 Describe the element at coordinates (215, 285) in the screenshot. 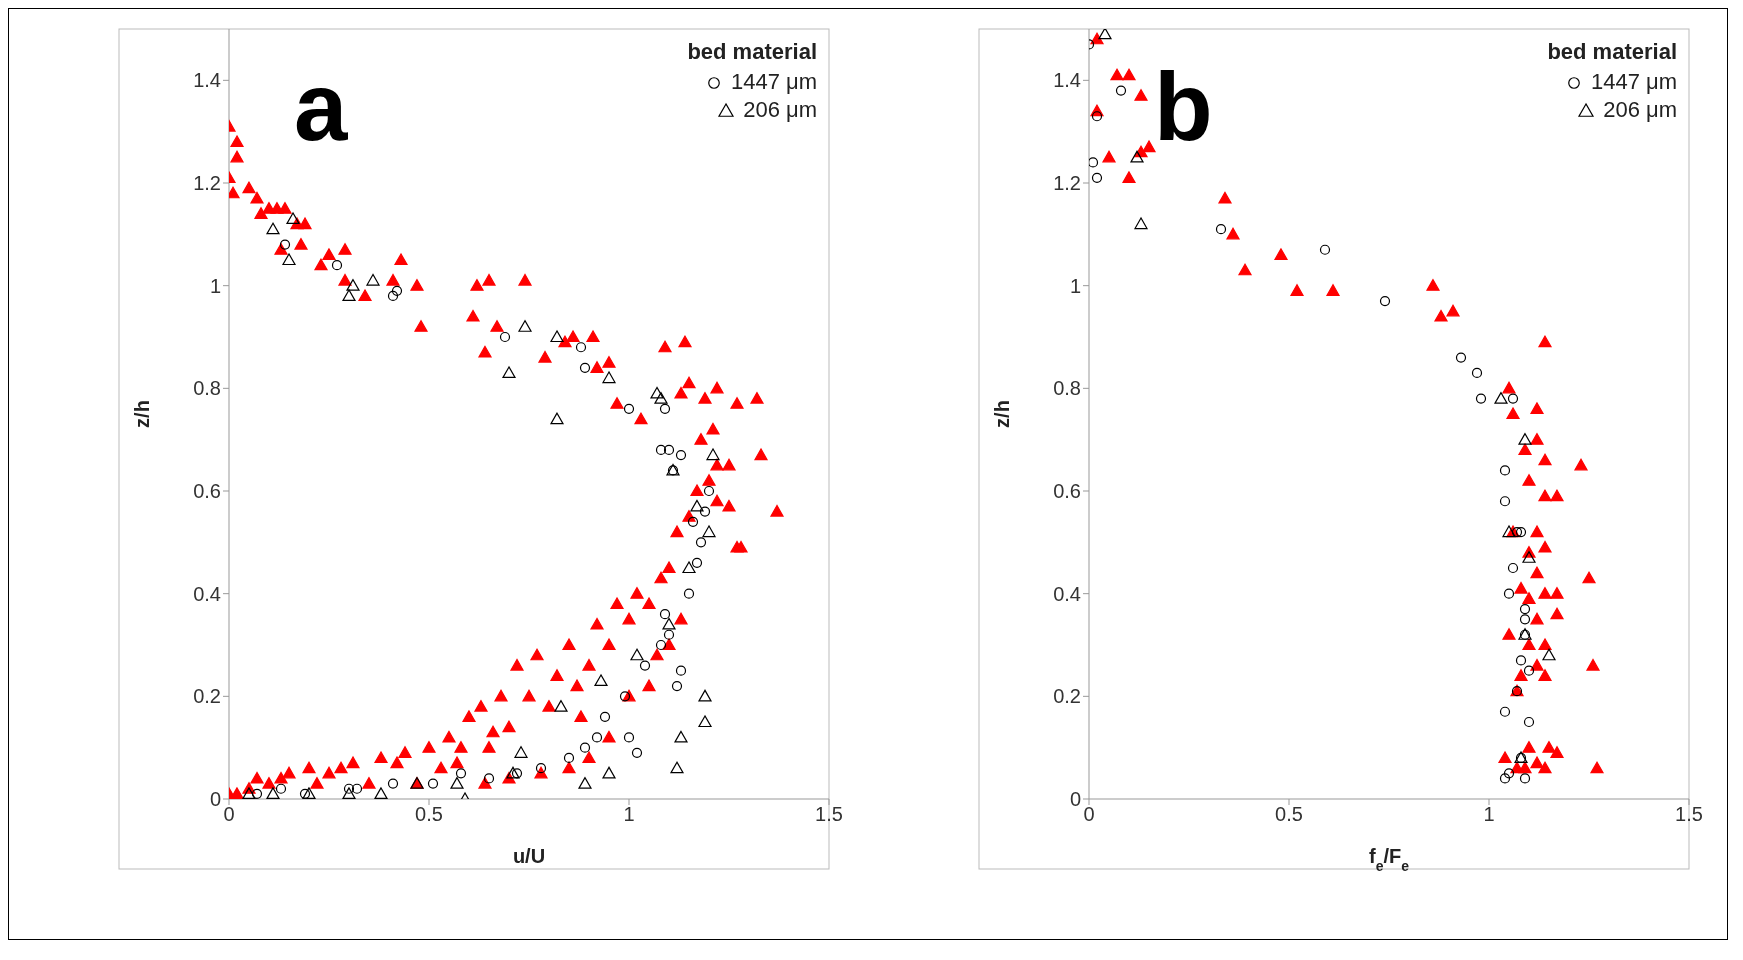

I see `y-tick-label: 1` at that location.